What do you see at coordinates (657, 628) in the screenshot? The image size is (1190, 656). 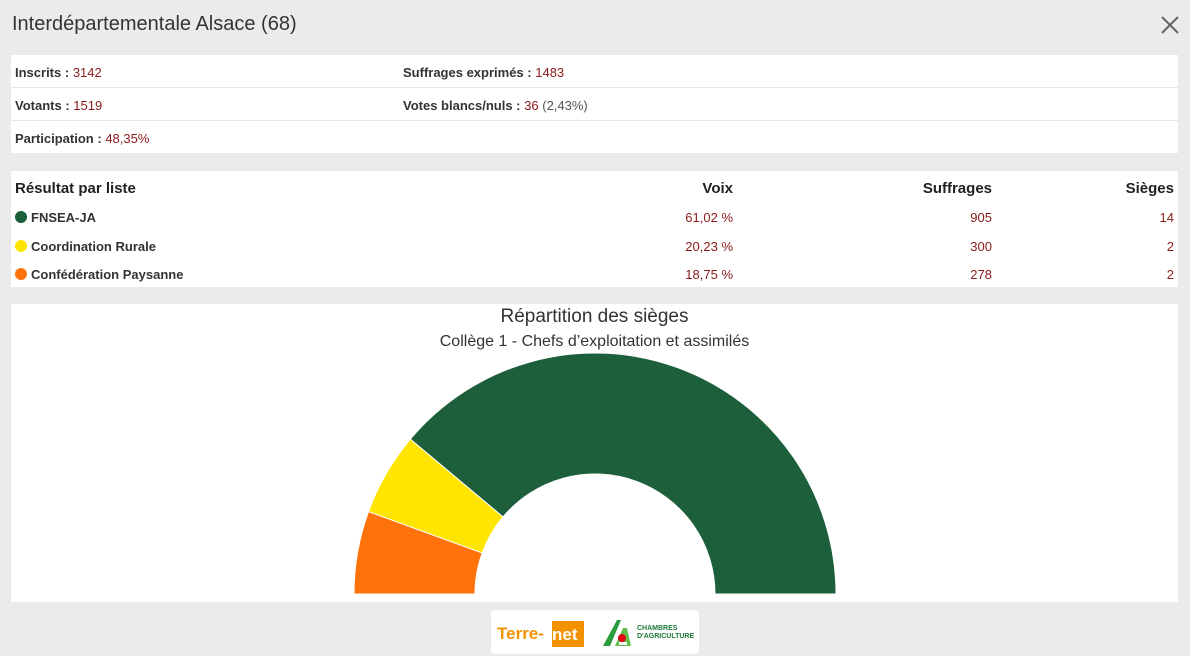 I see `chambres-line1: CHAMBRES` at bounding box center [657, 628].